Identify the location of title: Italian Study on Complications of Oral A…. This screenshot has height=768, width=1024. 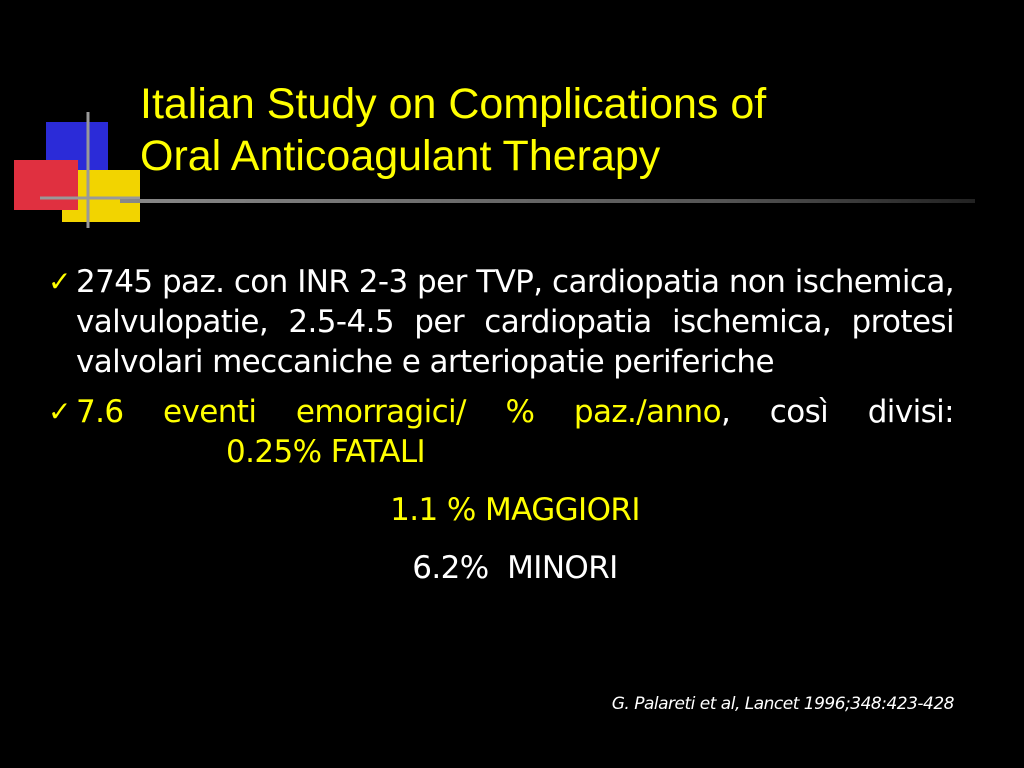
(453, 130).